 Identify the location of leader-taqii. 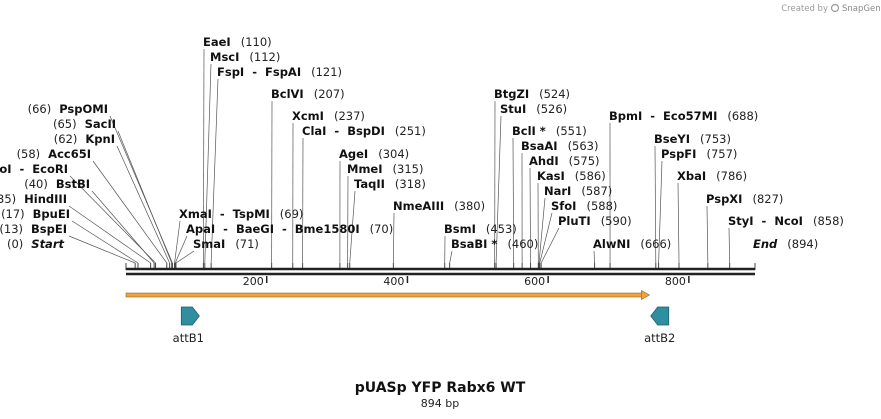
(352, 227).